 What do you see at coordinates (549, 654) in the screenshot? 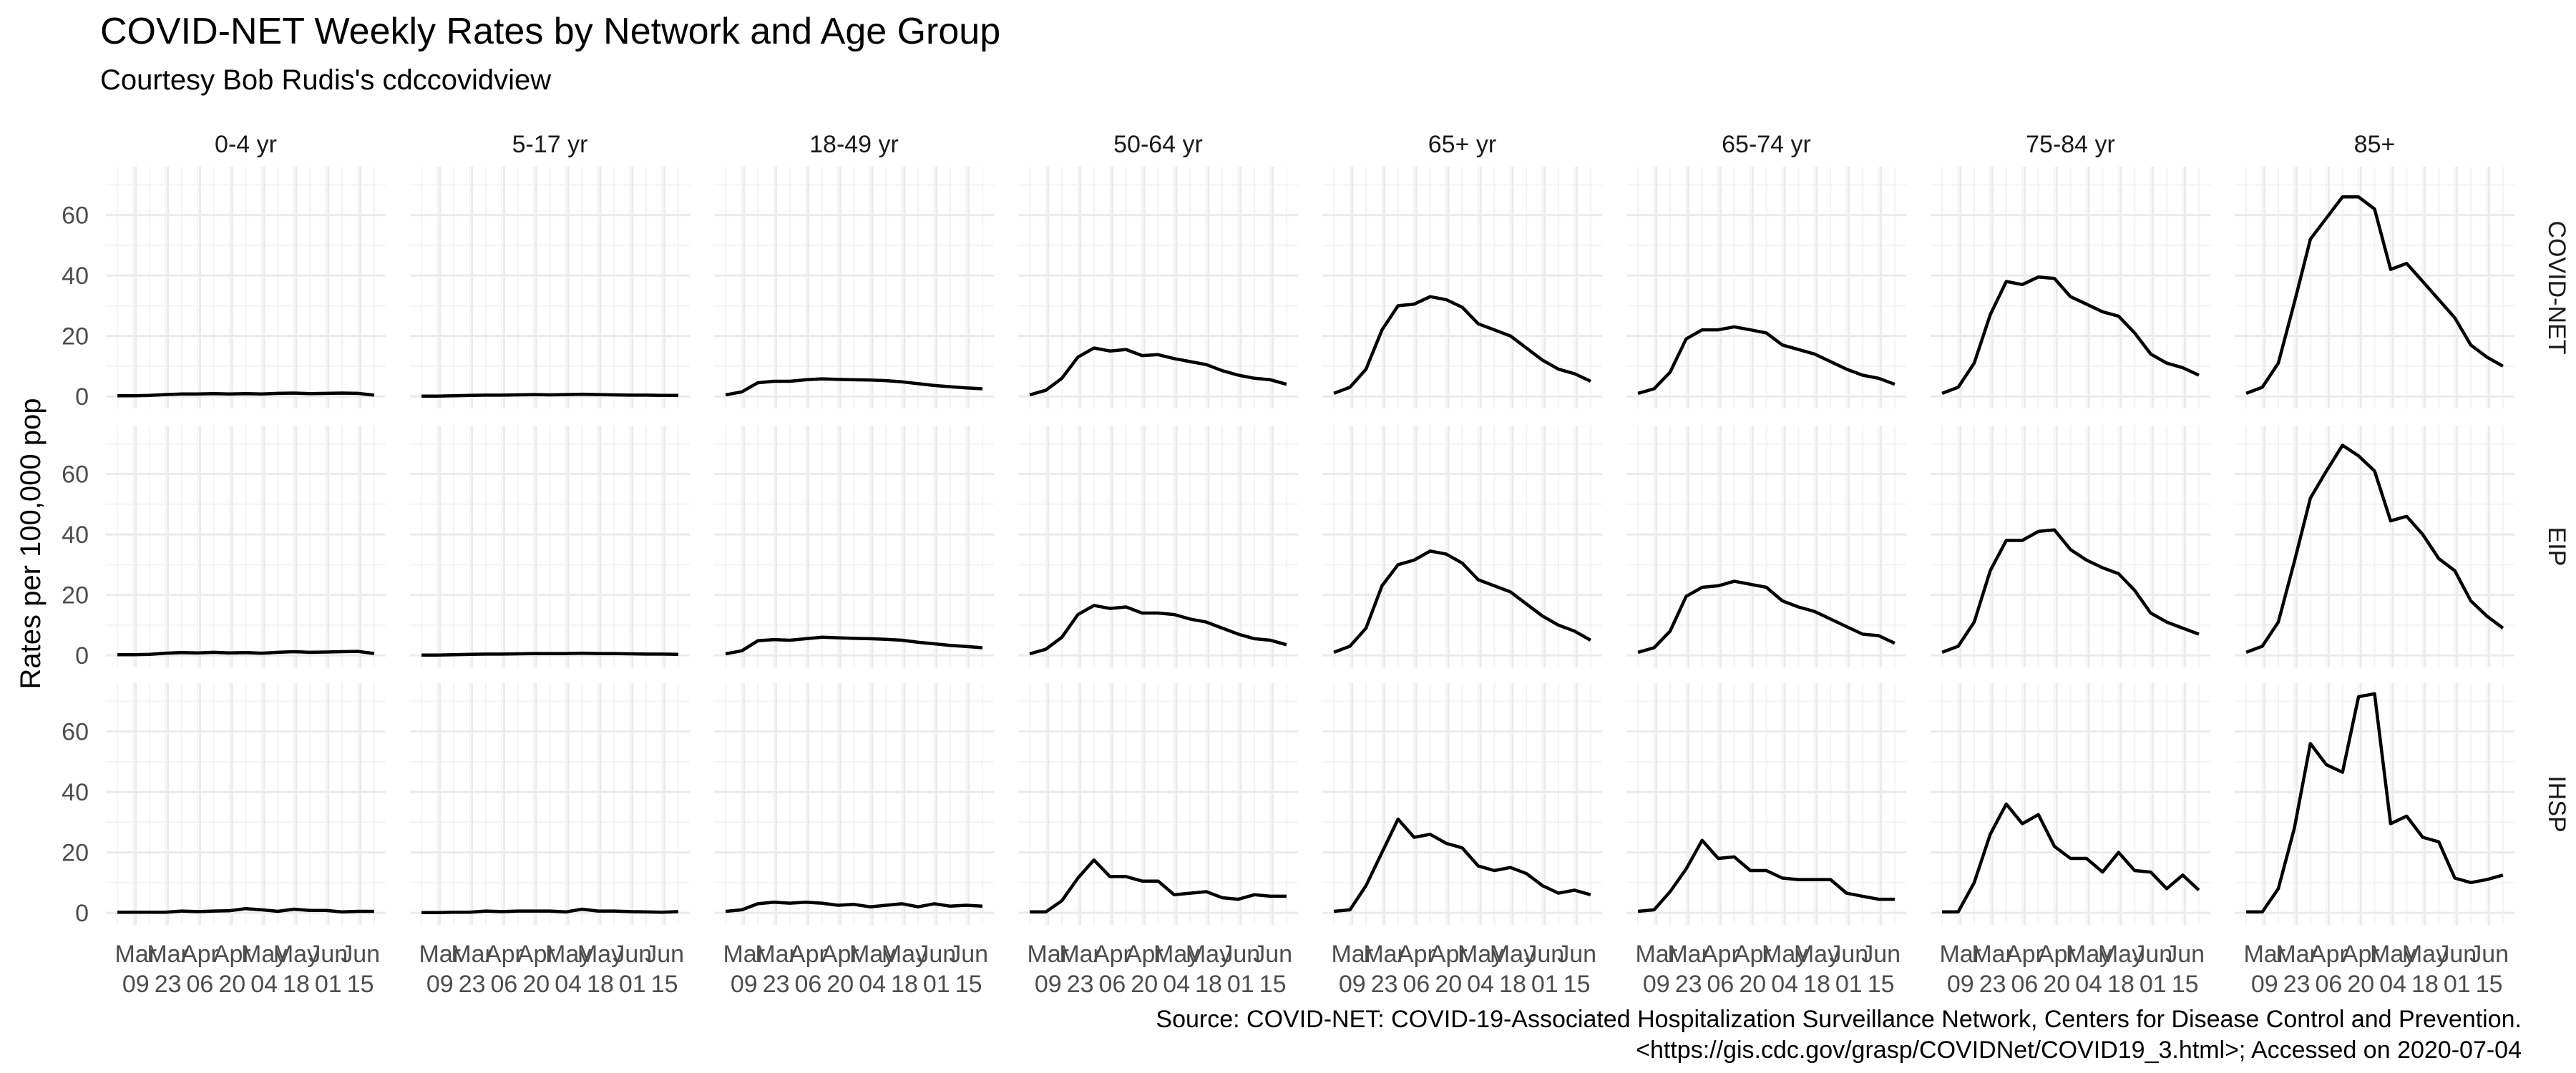
I see `series-line-EIP-5-17 yr` at bounding box center [549, 654].